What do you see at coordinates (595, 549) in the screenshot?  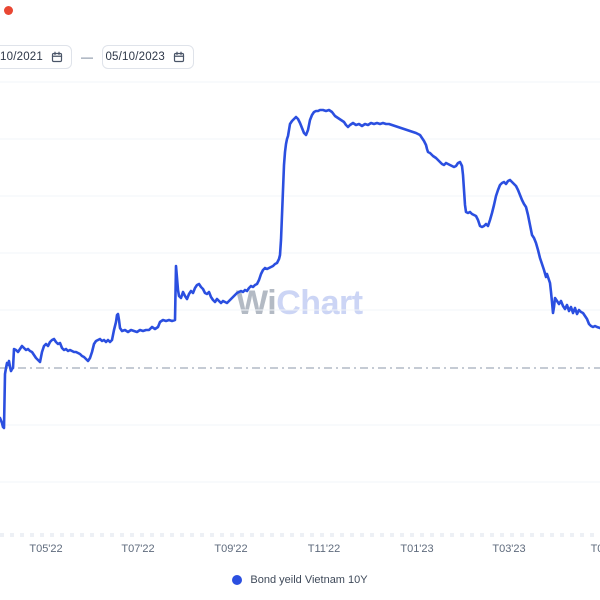 I see `x-tick-label: T0` at bounding box center [595, 549].